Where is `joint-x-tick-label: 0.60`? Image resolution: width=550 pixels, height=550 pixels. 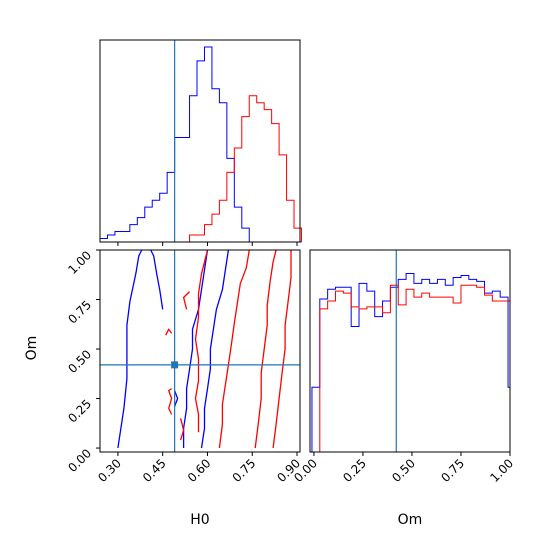 joint-x-tick-label: 0.60 is located at coordinates (199, 470).